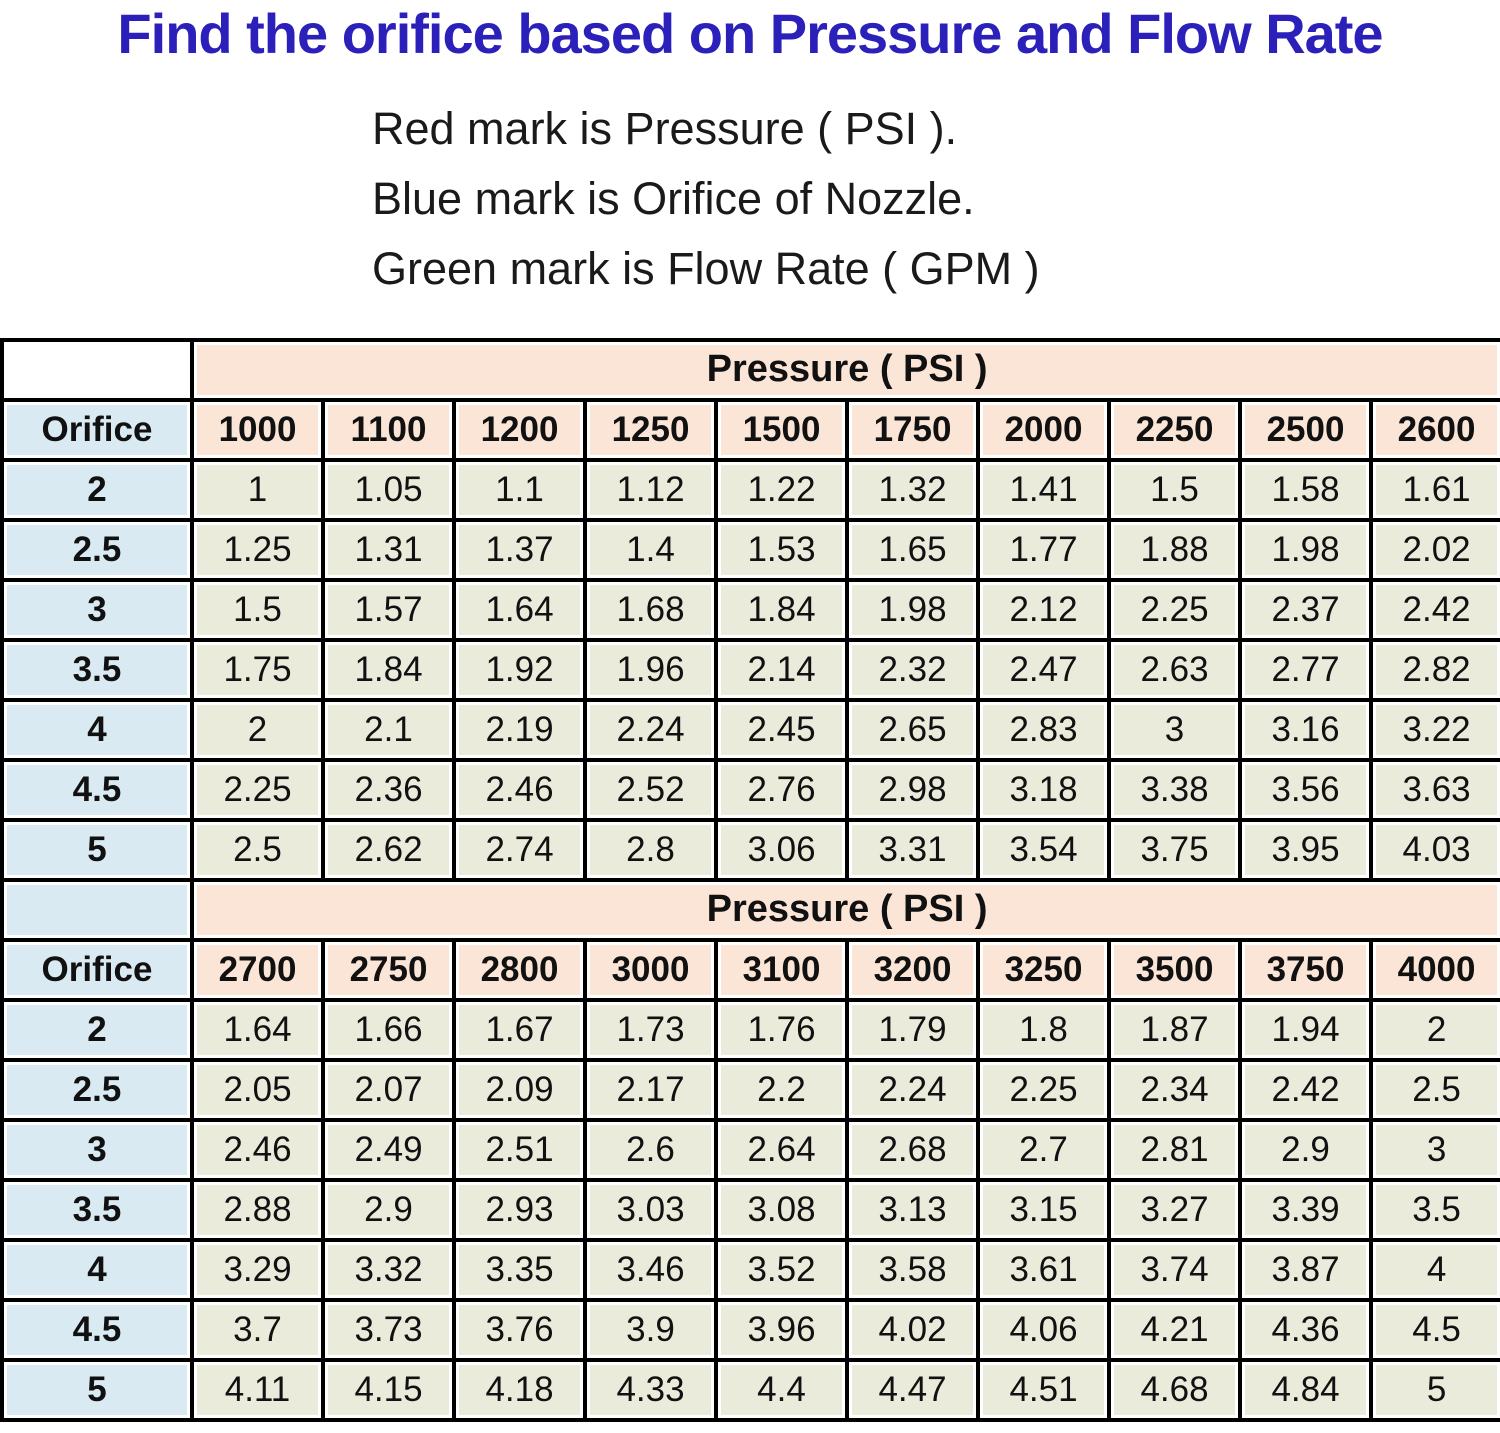 This screenshot has width=1500, height=1433. What do you see at coordinates (519, 1269) in the screenshot?
I see `flow-rate-value: 3.35` at bounding box center [519, 1269].